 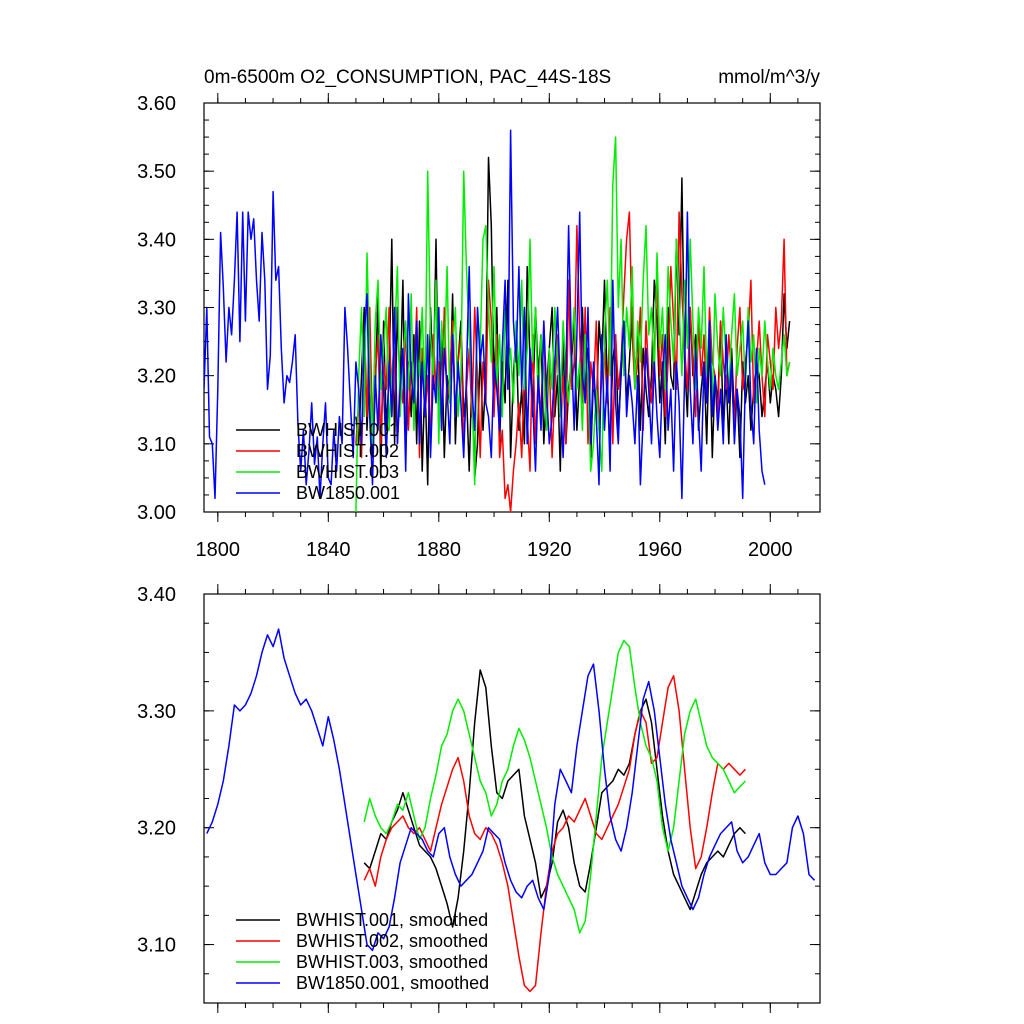 What do you see at coordinates (554, 786) in the screenshot?
I see `series-line-bwhist-003-smoothed` at bounding box center [554, 786].